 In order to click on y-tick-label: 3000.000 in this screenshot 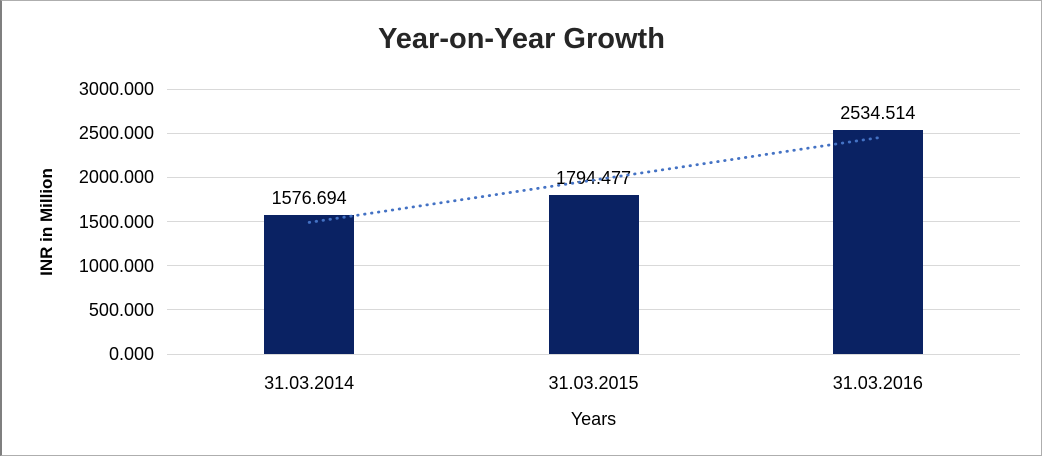, I will do `click(116, 89)`.